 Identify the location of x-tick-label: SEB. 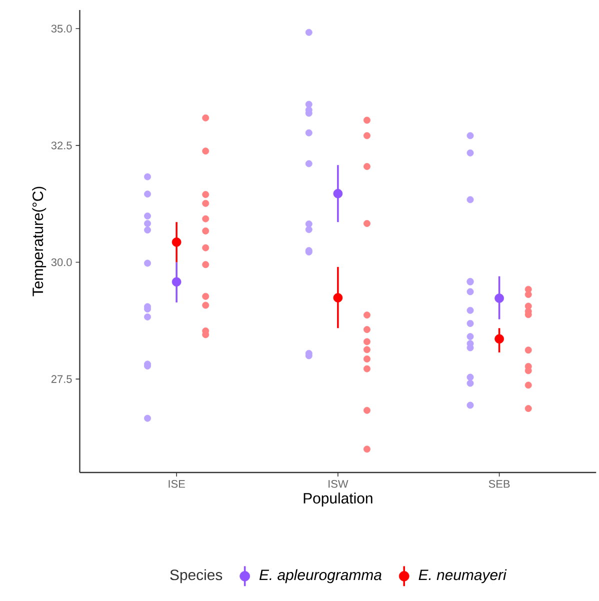
(499, 484).